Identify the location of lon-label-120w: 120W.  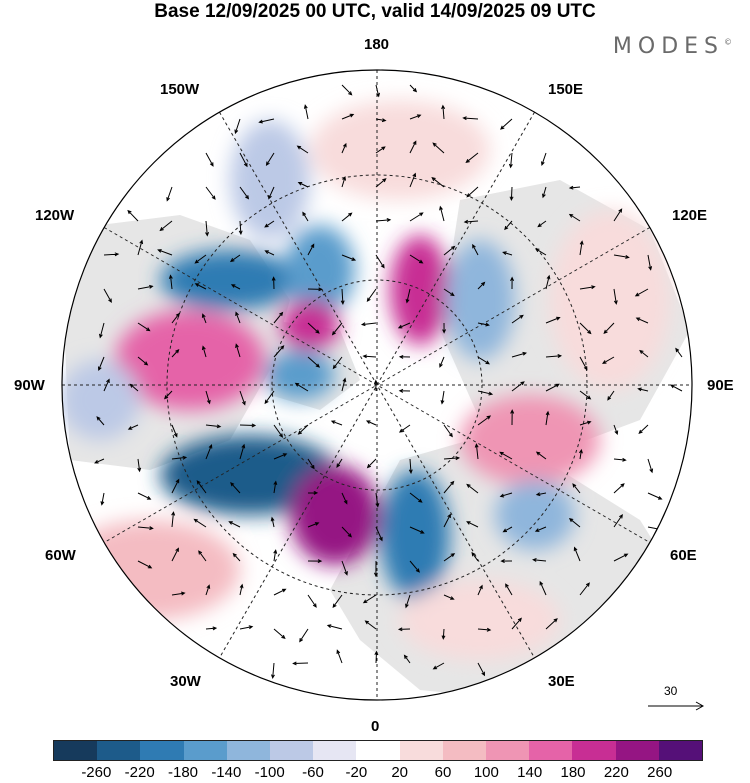
(55, 215).